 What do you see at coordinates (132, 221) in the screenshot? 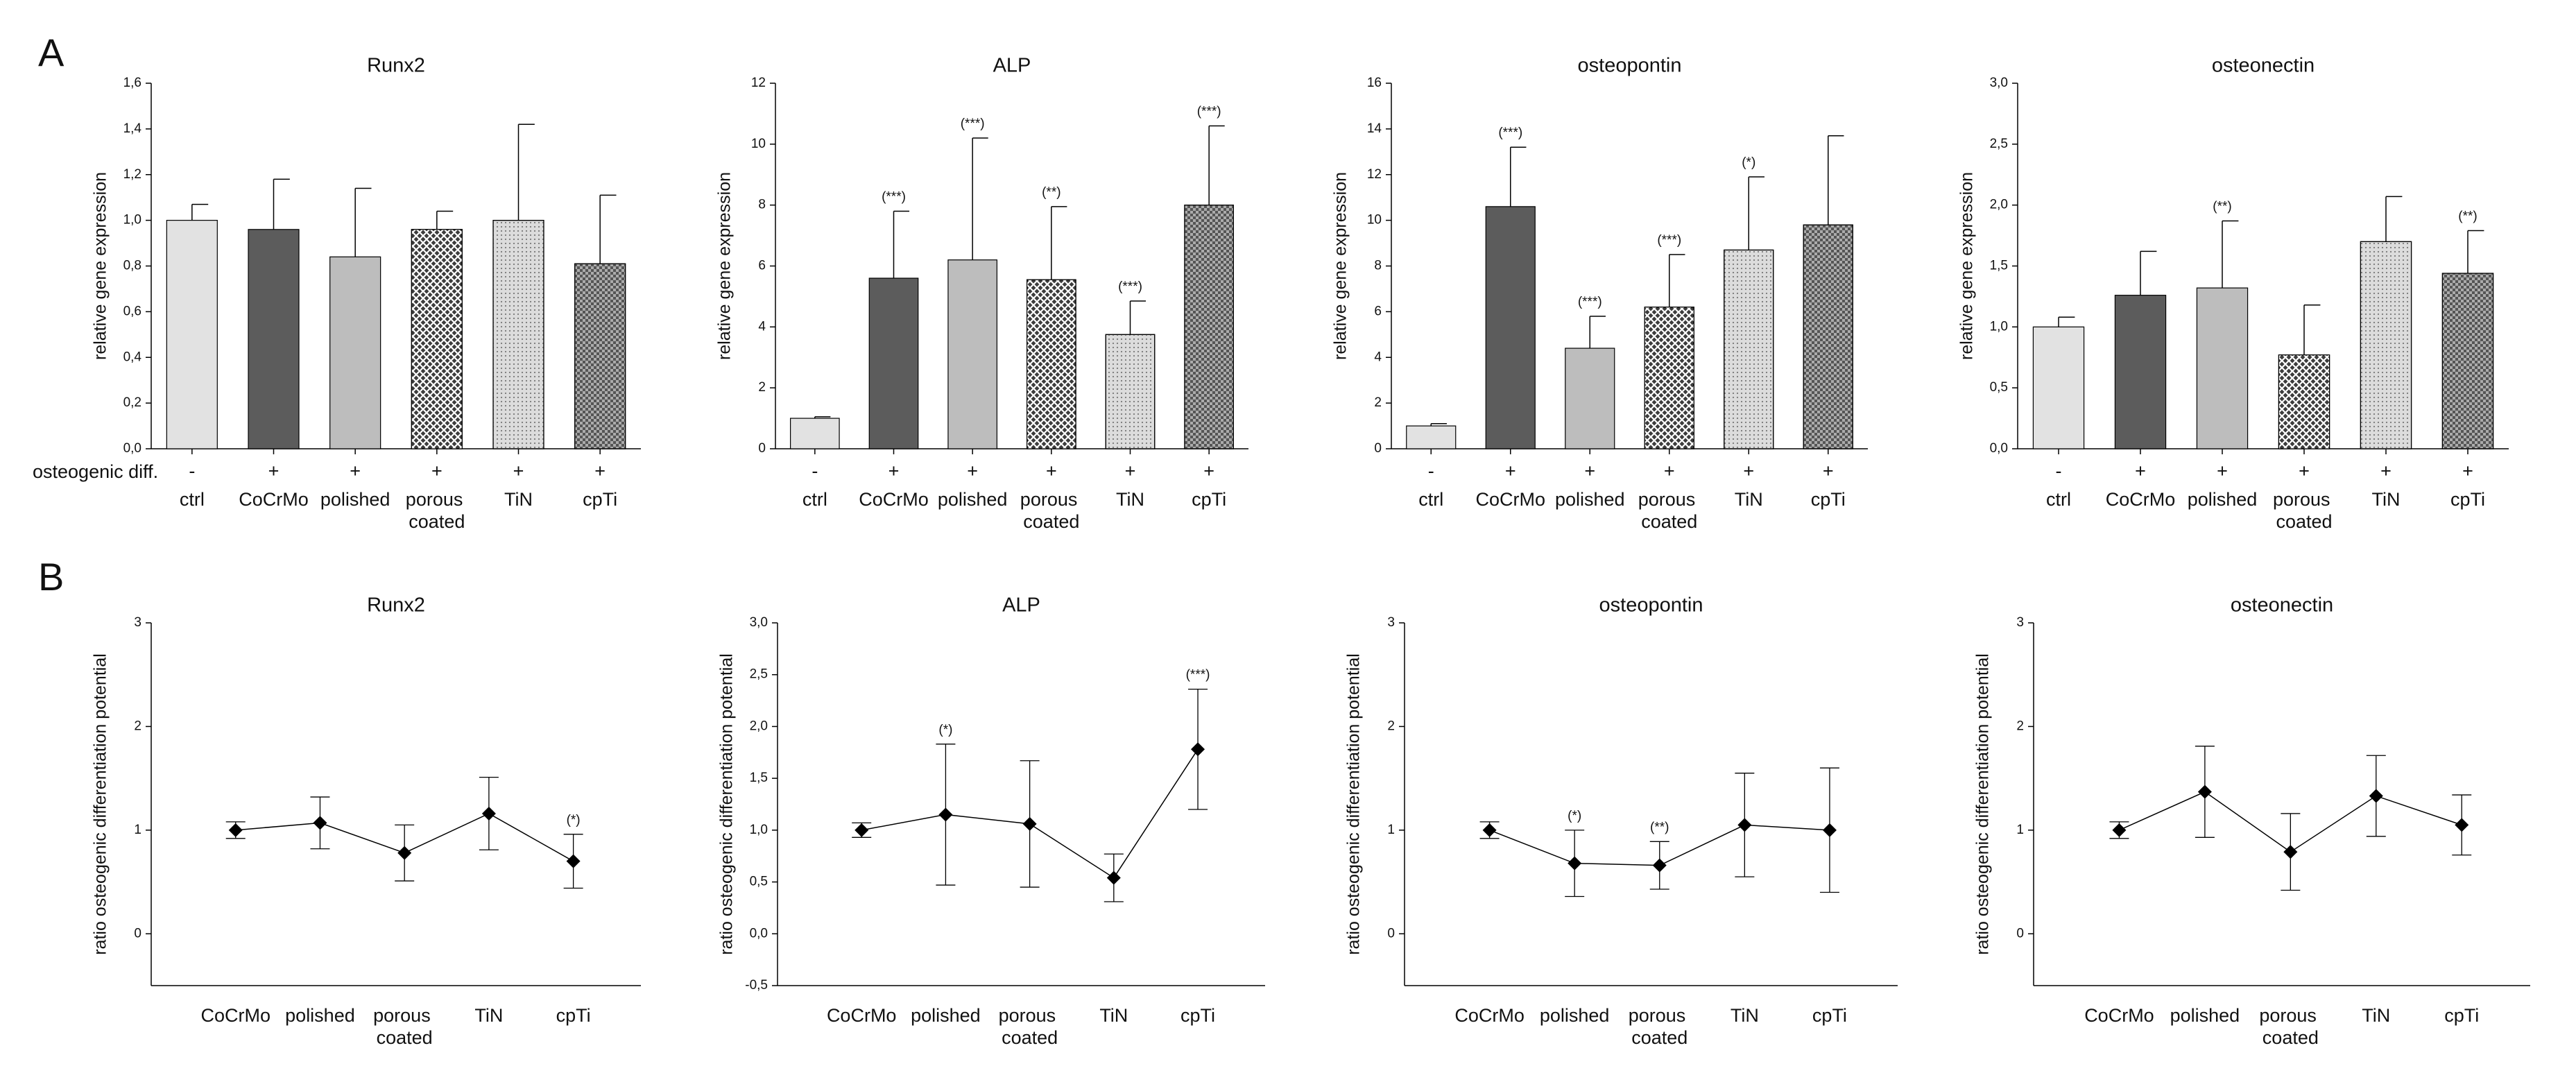
I see `y-tick-label: 1,0` at bounding box center [132, 221].